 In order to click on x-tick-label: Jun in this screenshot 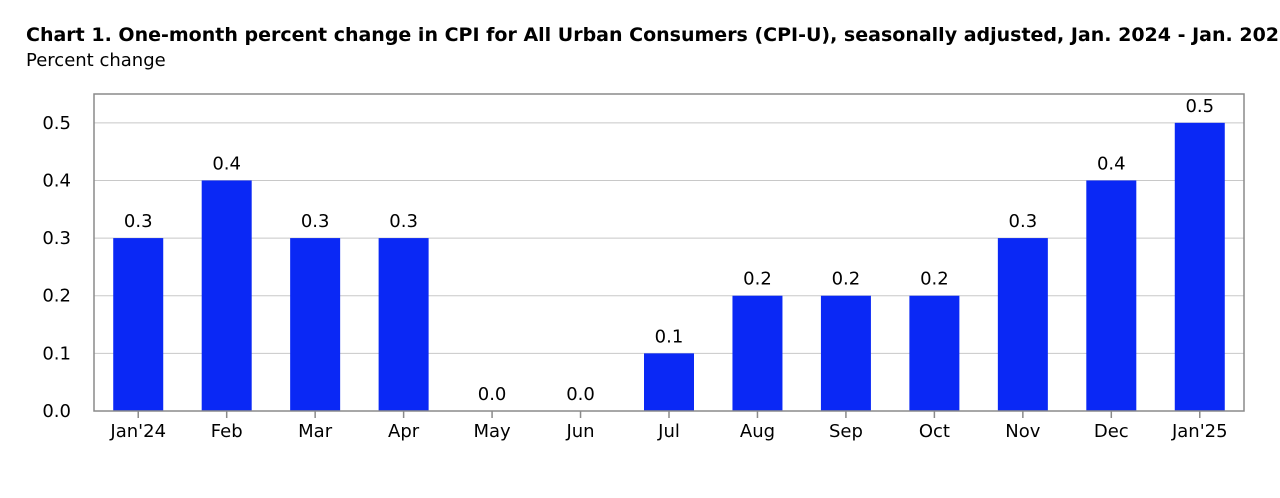, I will do `click(579, 431)`.